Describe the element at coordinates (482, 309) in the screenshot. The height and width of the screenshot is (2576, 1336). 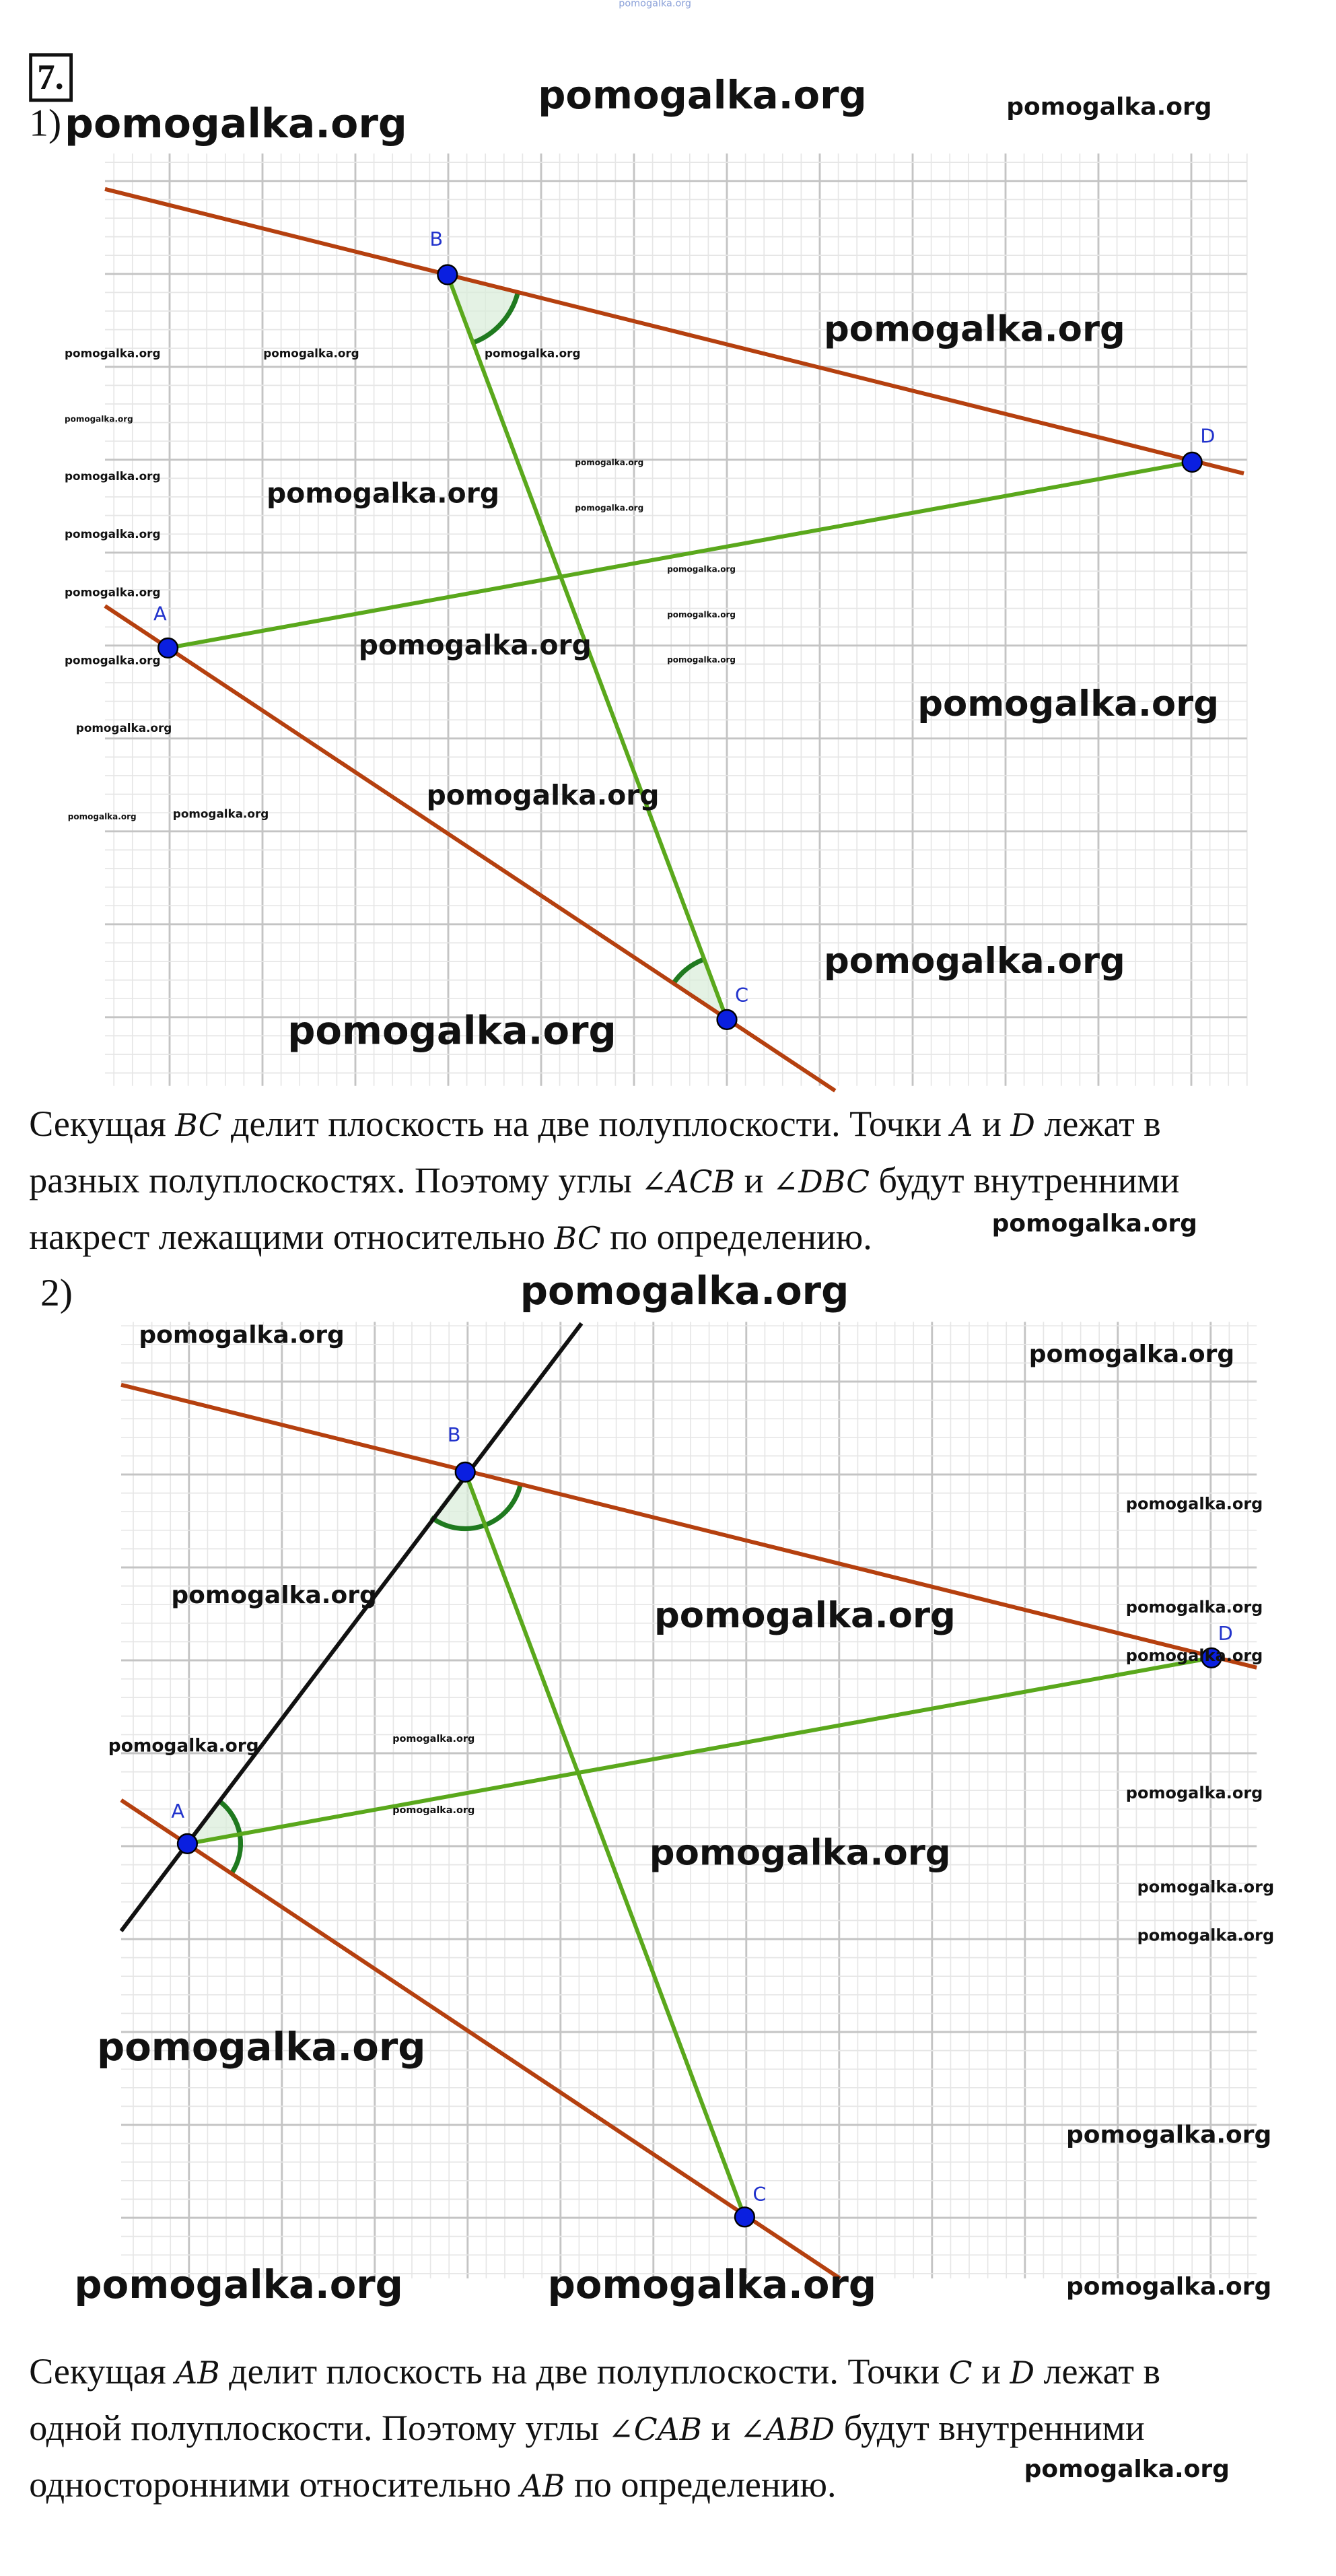
I see `angle-dbc-arc` at that location.